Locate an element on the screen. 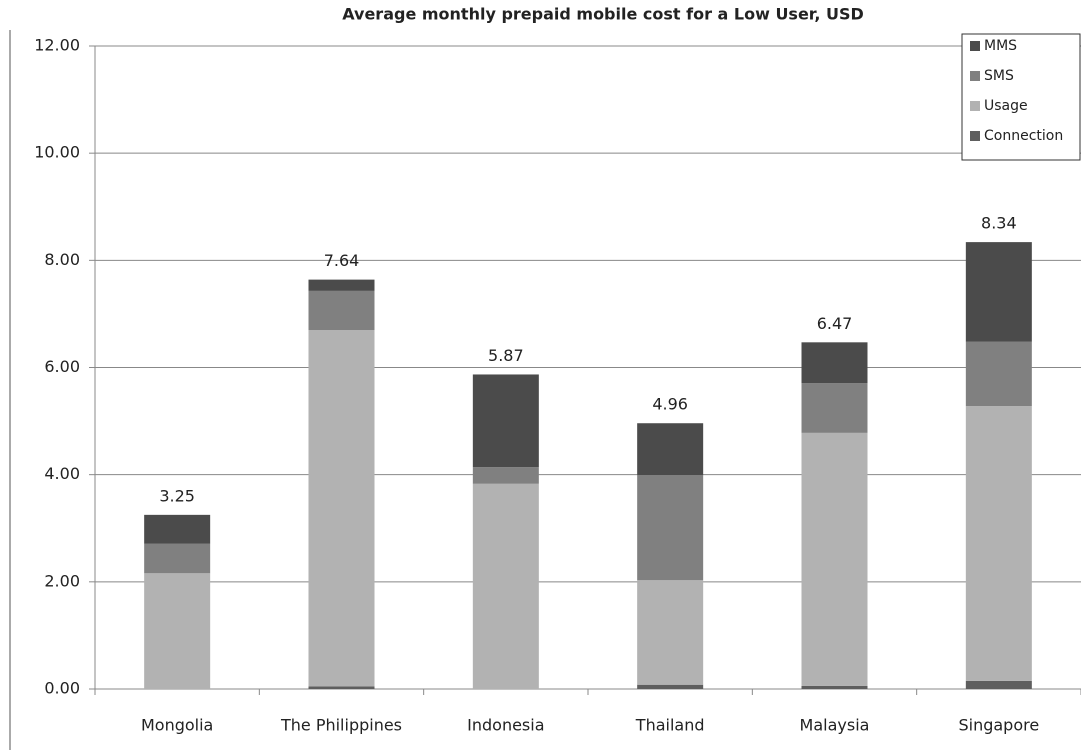 The width and height of the screenshot is (1081, 750). legend-label: Connection is located at coordinates (1023, 136).